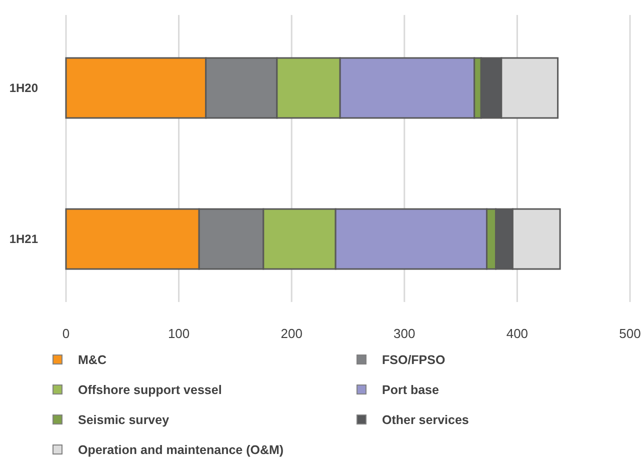 Image resolution: width=644 pixels, height=457 pixels. What do you see at coordinates (181, 450) in the screenshot?
I see `legend-label: Operation and maintenance (O&M)` at bounding box center [181, 450].